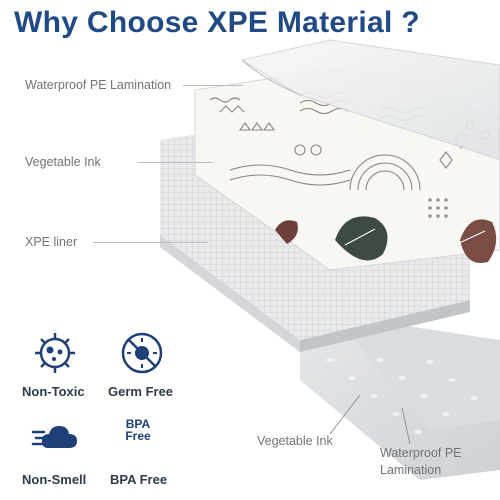 This screenshot has height=500, width=500. I want to click on bpa-badge-line2: Free, so click(138, 436).